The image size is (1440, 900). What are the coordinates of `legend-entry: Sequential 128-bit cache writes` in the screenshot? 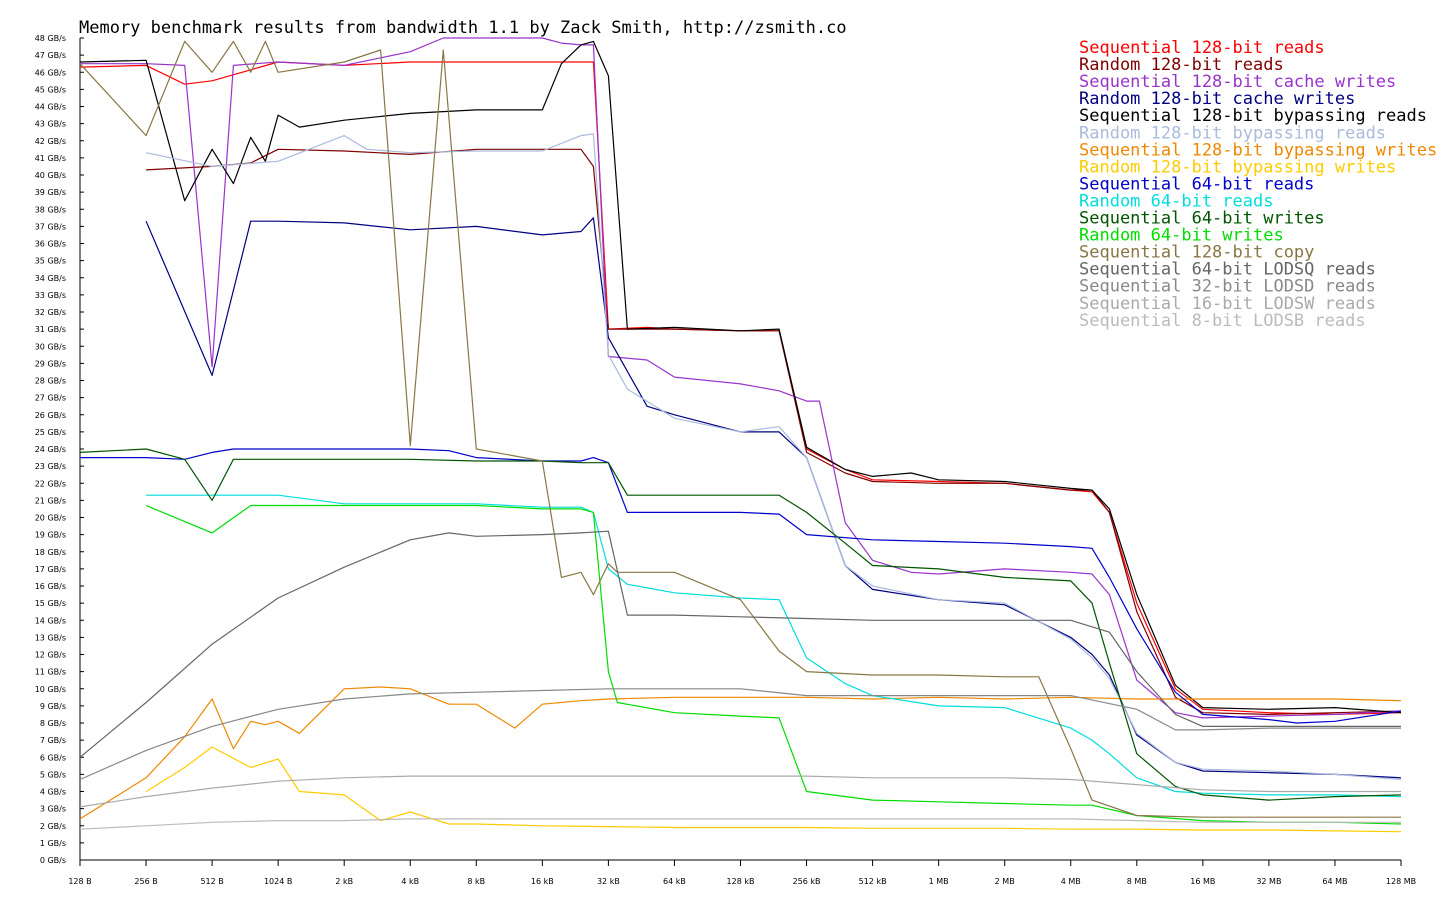 It's located at (1237, 82).